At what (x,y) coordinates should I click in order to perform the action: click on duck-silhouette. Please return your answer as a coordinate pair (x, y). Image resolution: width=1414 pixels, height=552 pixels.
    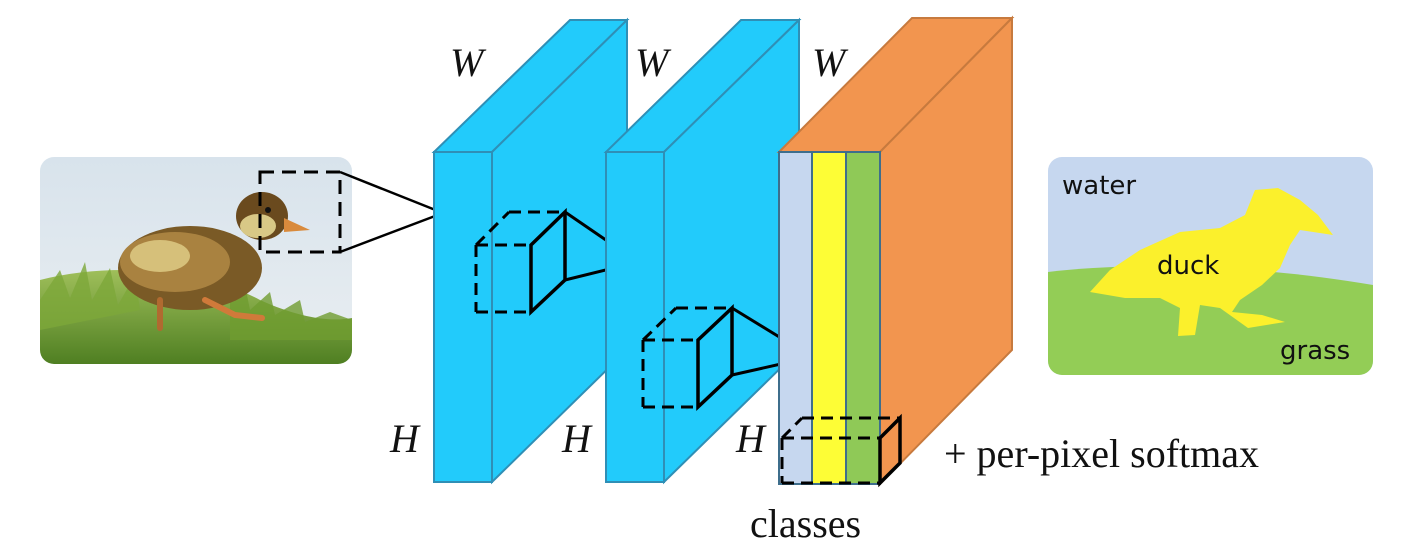
    Looking at the image, I should click on (1211, 262).